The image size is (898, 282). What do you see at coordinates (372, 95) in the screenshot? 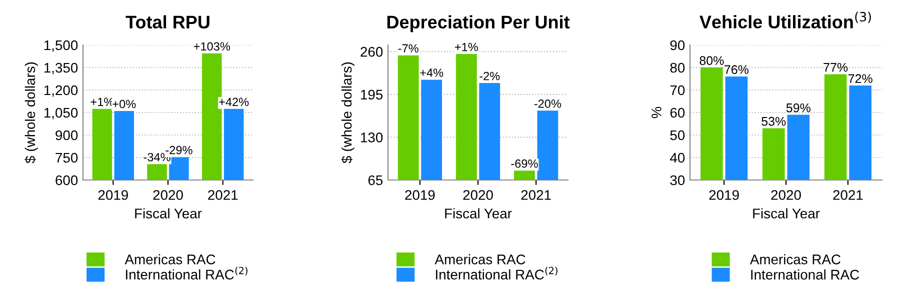
I see `y-tick-label: 195` at bounding box center [372, 95].